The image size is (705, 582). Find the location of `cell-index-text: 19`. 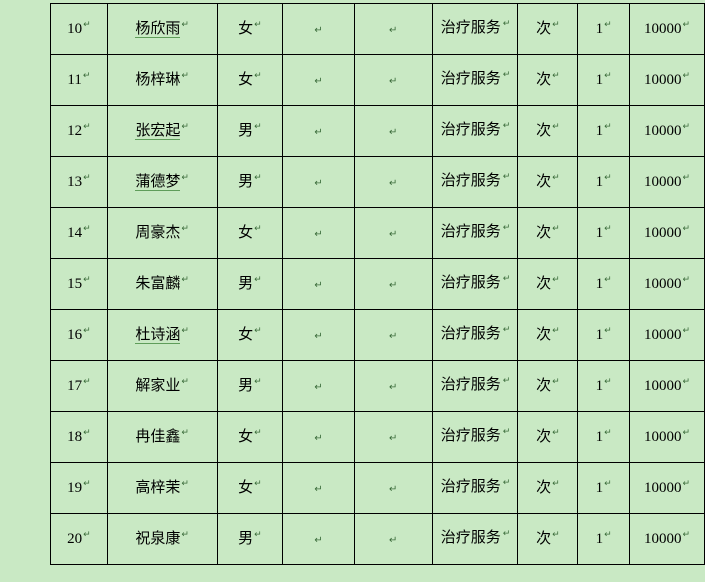

cell-index-text: 19 is located at coordinates (75, 487).